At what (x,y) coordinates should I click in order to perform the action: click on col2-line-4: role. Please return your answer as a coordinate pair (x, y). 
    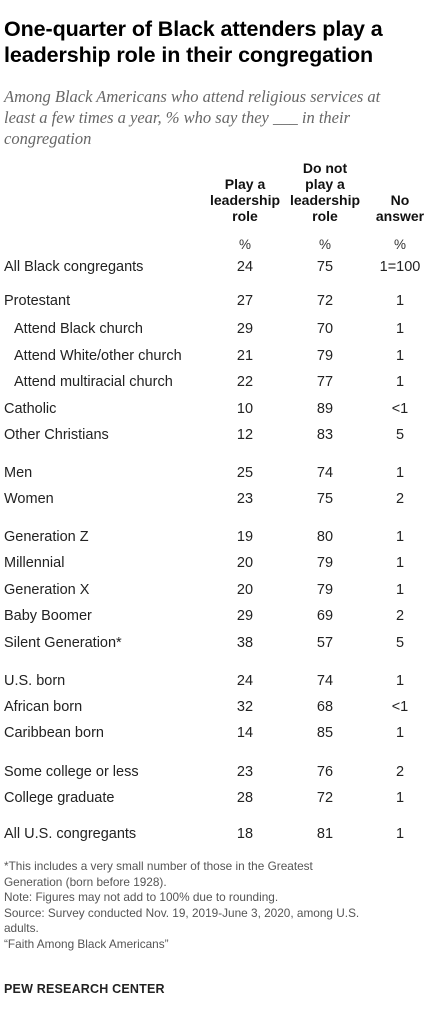
    Looking at the image, I should click on (325, 216).